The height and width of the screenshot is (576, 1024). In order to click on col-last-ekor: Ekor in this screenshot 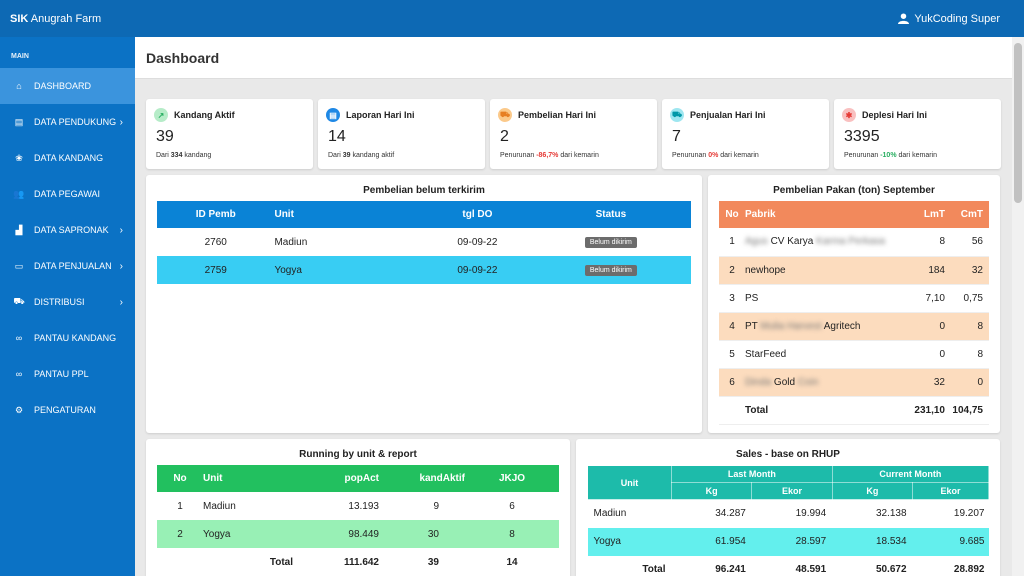, I will do `click(792, 491)`.